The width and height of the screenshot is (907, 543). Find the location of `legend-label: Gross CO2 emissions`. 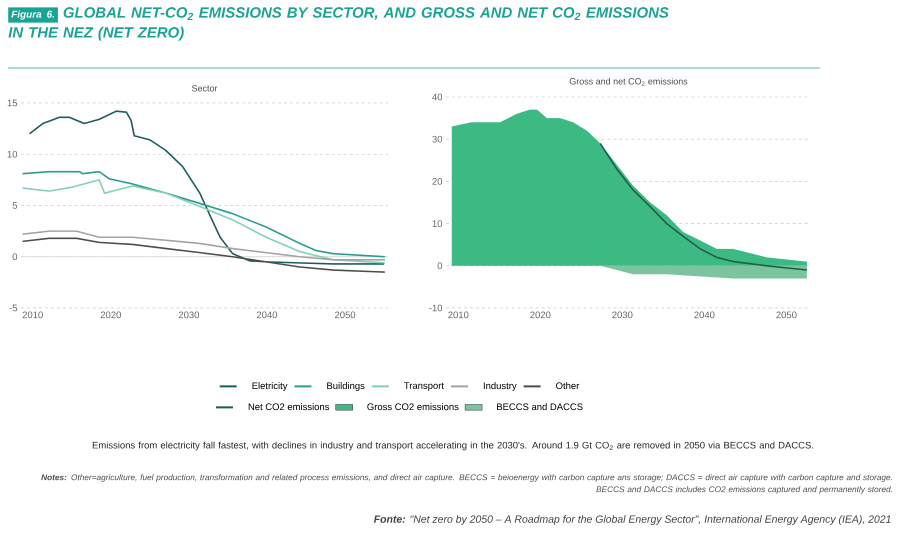

legend-label: Gross CO2 emissions is located at coordinates (413, 406).